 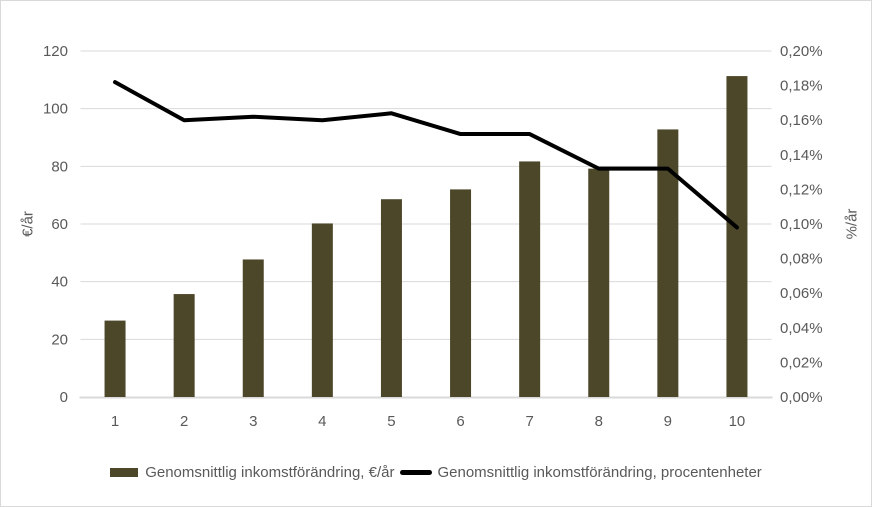 What do you see at coordinates (852, 224) in the screenshot?
I see `right-axis-title: %/år` at bounding box center [852, 224].